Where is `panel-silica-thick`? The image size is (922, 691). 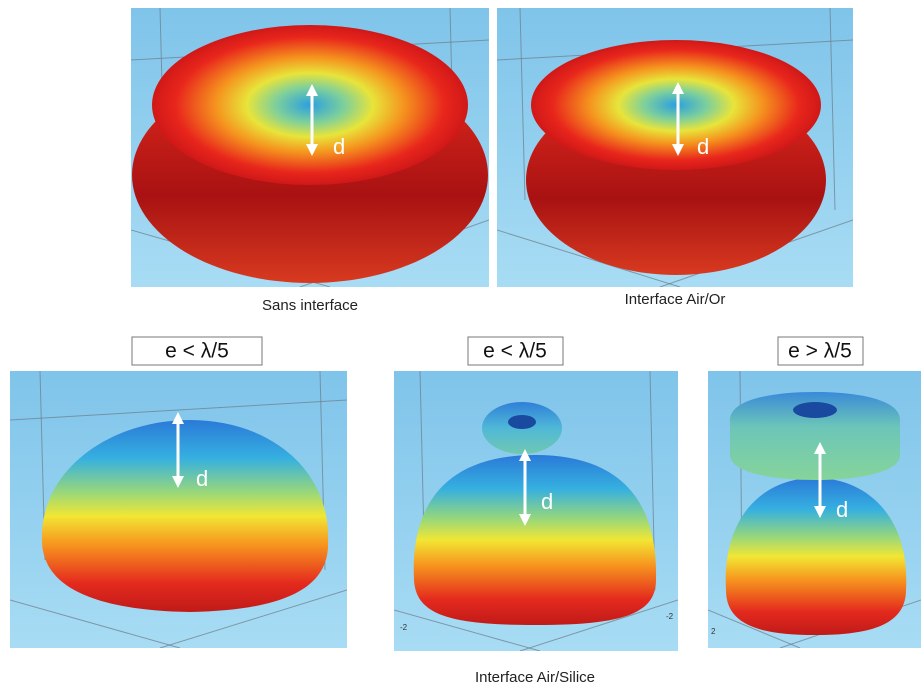 panel-silica-thick is located at coordinates (814, 509).